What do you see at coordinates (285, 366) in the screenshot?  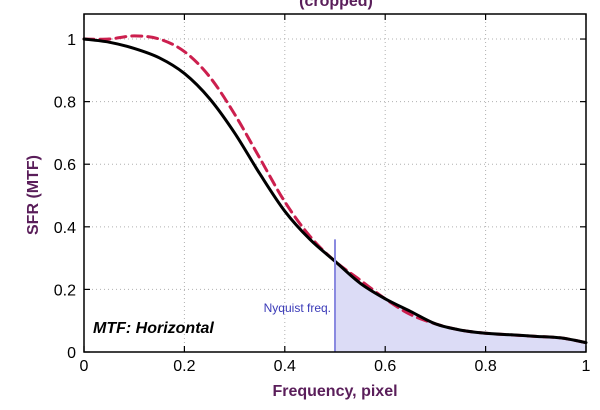 I see `x-tick-label: 0.4` at bounding box center [285, 366].